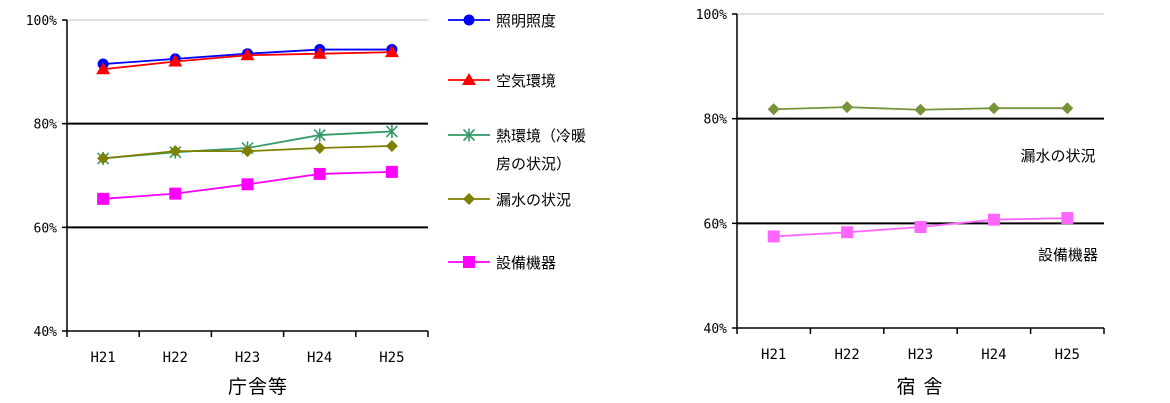 The image size is (1170, 403). What do you see at coordinates (258, 387) in the screenshot?
I see `chart-title: 庁舎等` at bounding box center [258, 387].